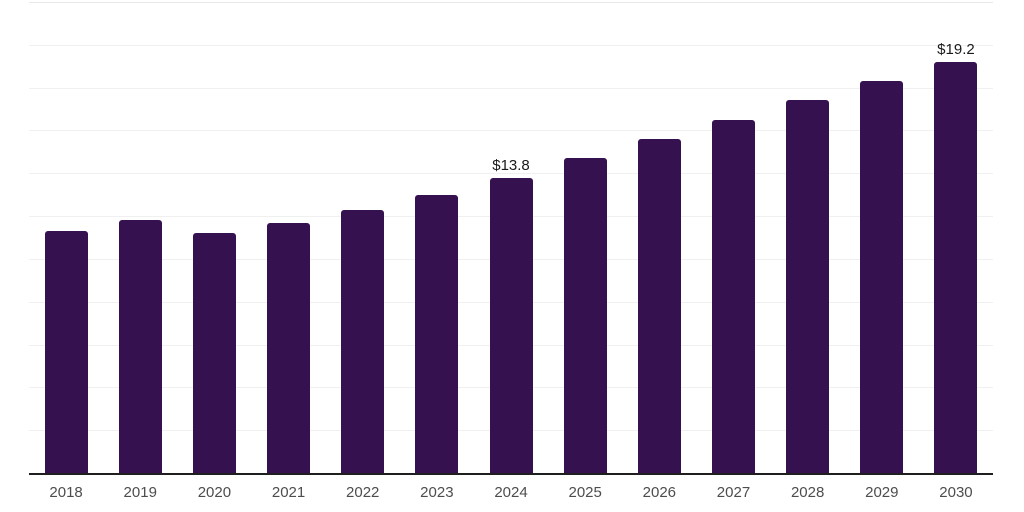 Image resolution: width=1024 pixels, height=512 pixels. I want to click on bar-band-2022, so click(363, 237).